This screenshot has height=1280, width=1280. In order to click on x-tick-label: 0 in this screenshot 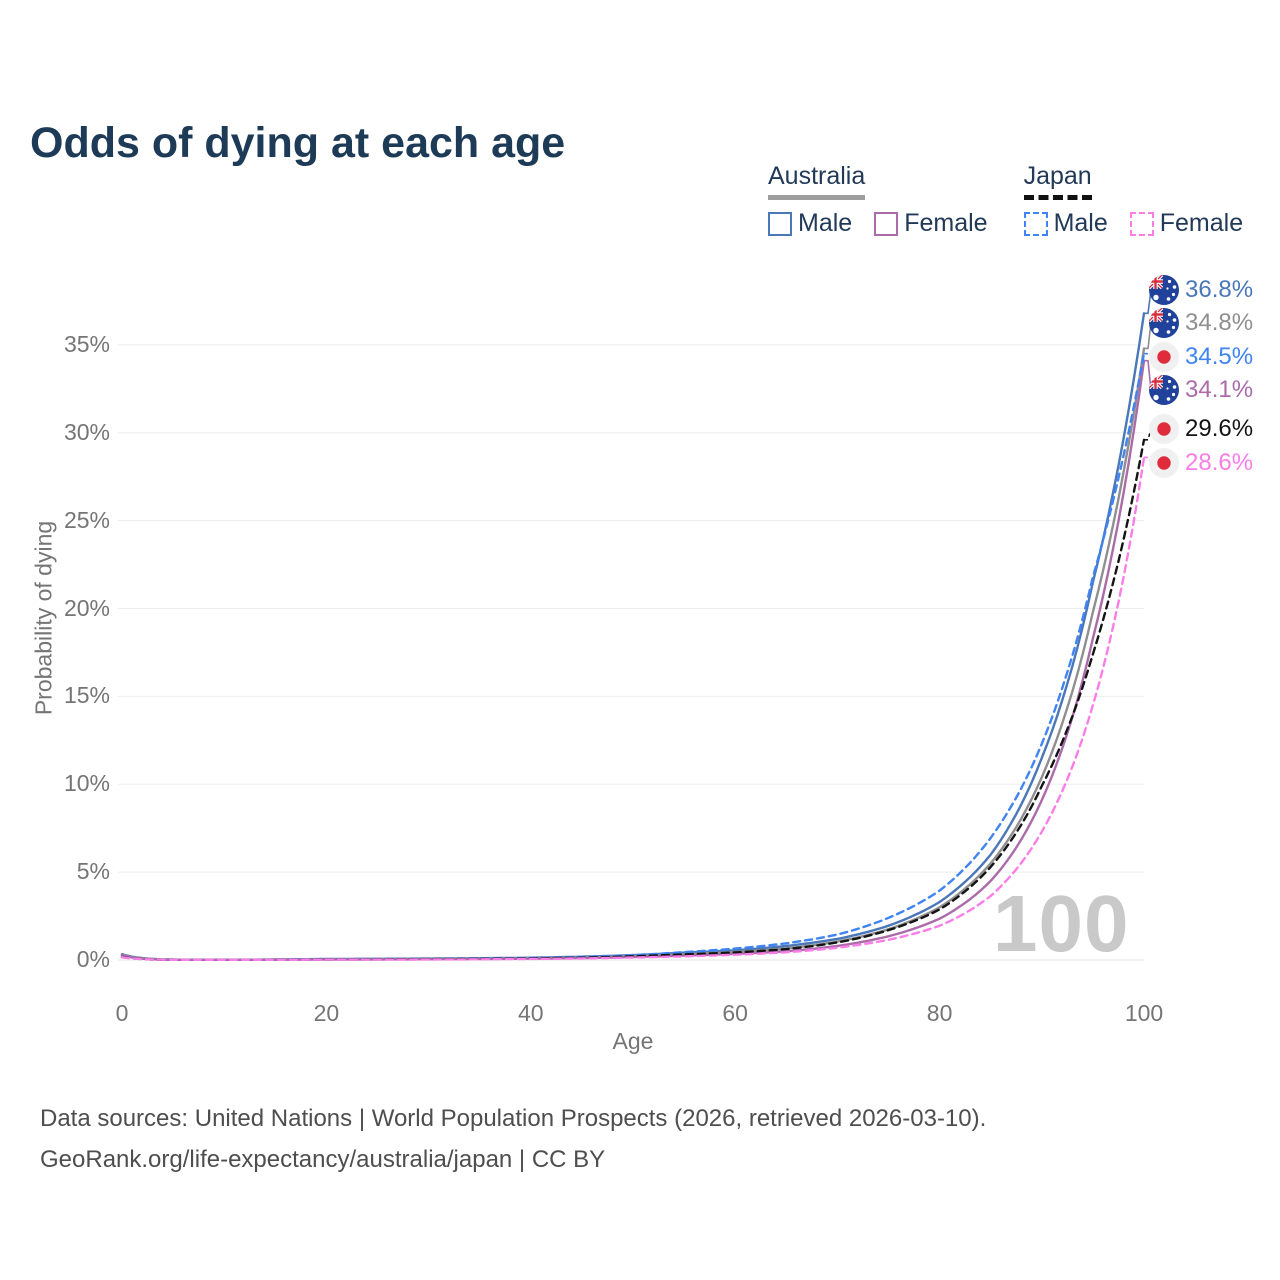, I will do `click(122, 1013)`.